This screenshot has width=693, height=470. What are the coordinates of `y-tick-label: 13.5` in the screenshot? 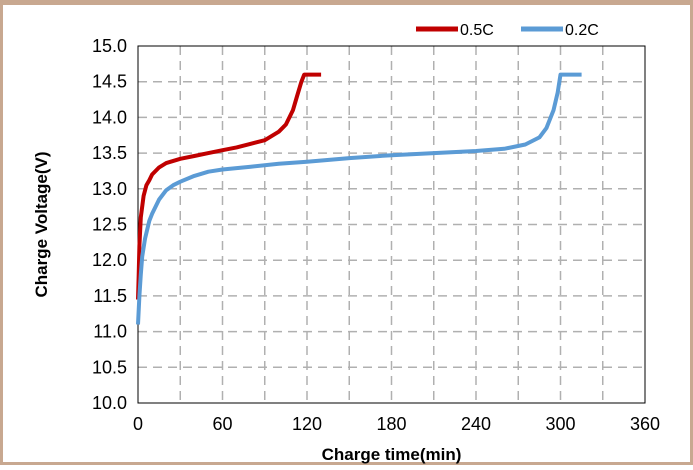 It's located at (109, 153).